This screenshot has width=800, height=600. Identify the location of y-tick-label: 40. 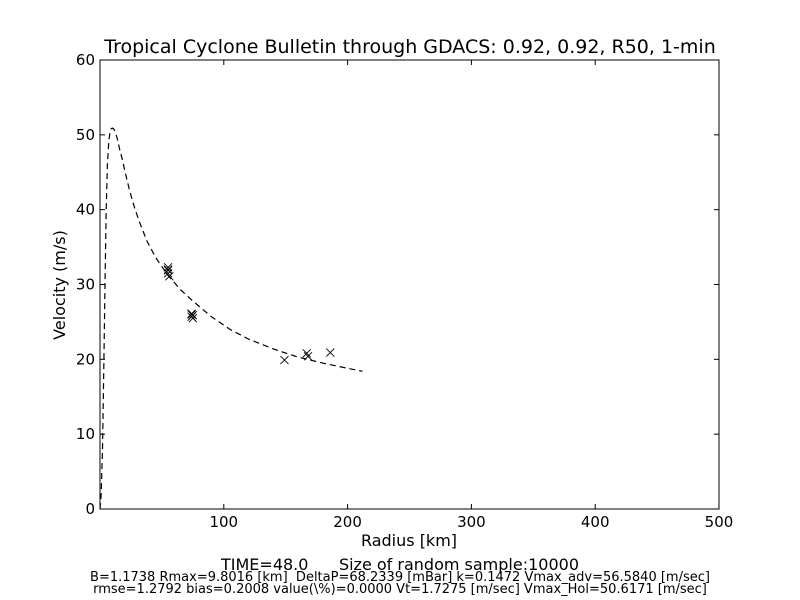
(85, 210).